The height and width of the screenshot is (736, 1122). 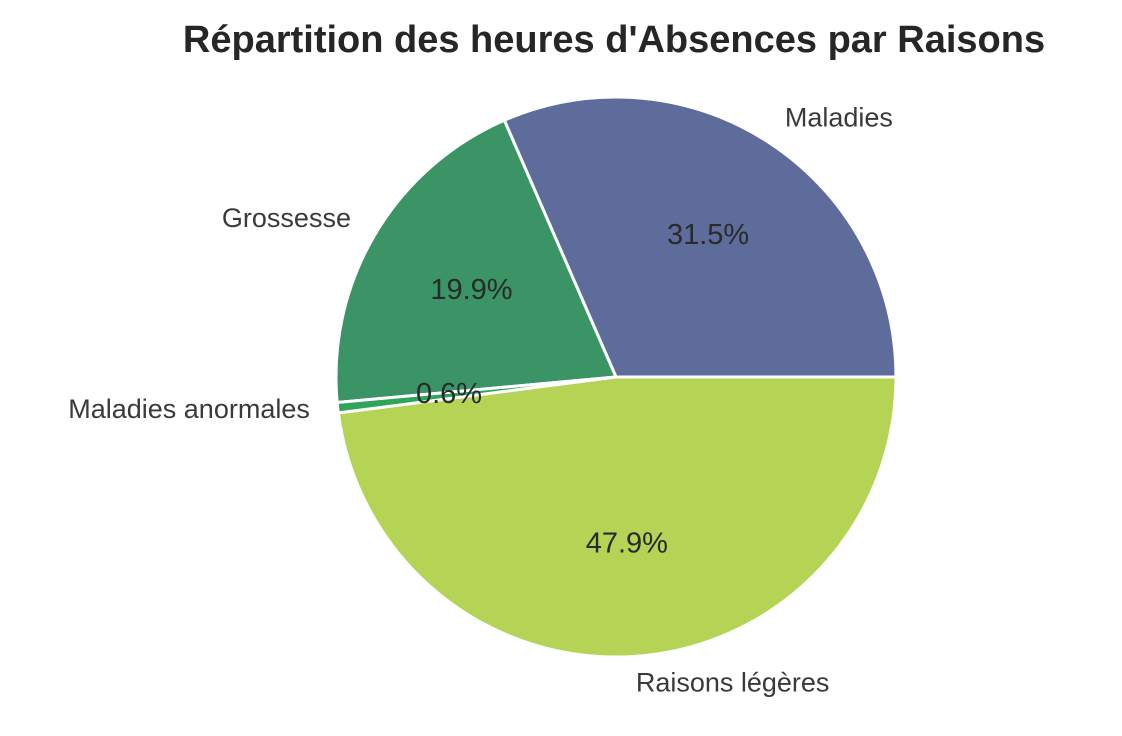 What do you see at coordinates (471, 290) in the screenshot?
I see `slice-percent-grossesse: 19.9%` at bounding box center [471, 290].